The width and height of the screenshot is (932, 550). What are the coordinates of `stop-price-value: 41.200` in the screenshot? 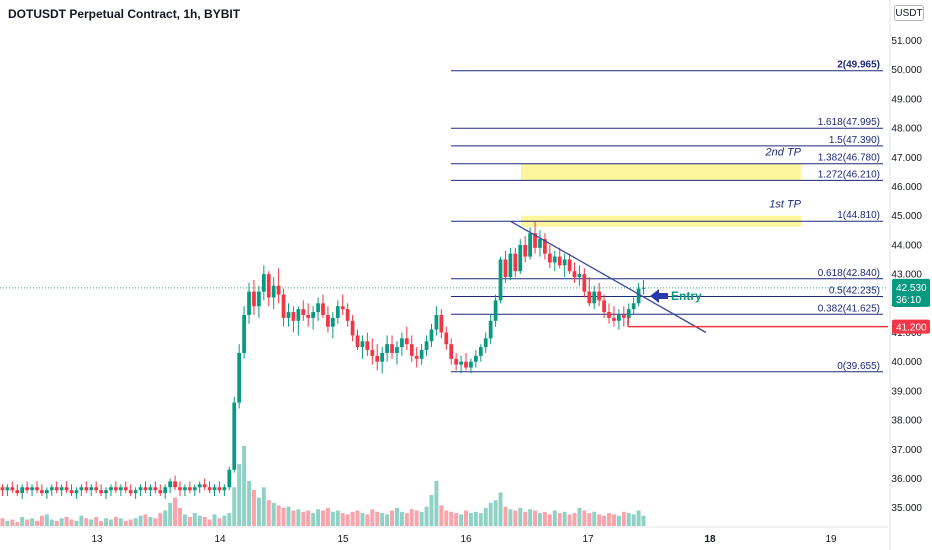 It's located at (911, 328).